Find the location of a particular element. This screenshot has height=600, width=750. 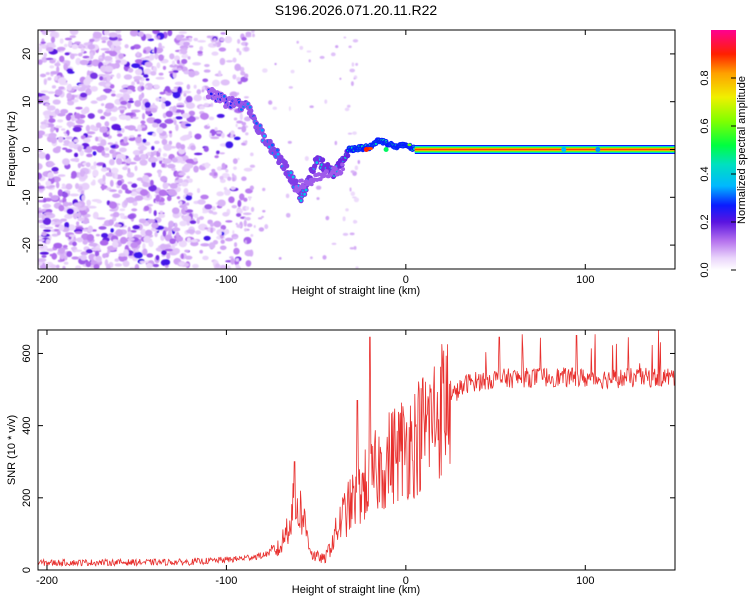

trace-core is located at coordinates (248, 104).